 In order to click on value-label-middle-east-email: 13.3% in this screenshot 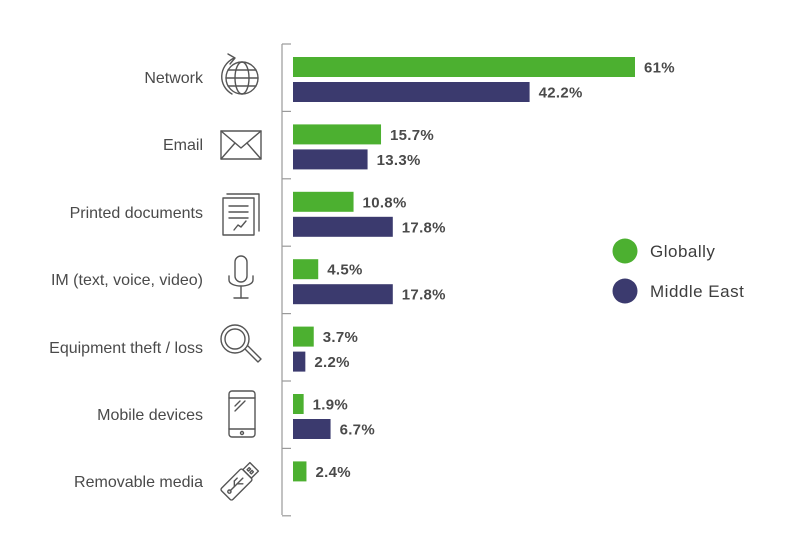, I will do `click(399, 160)`.